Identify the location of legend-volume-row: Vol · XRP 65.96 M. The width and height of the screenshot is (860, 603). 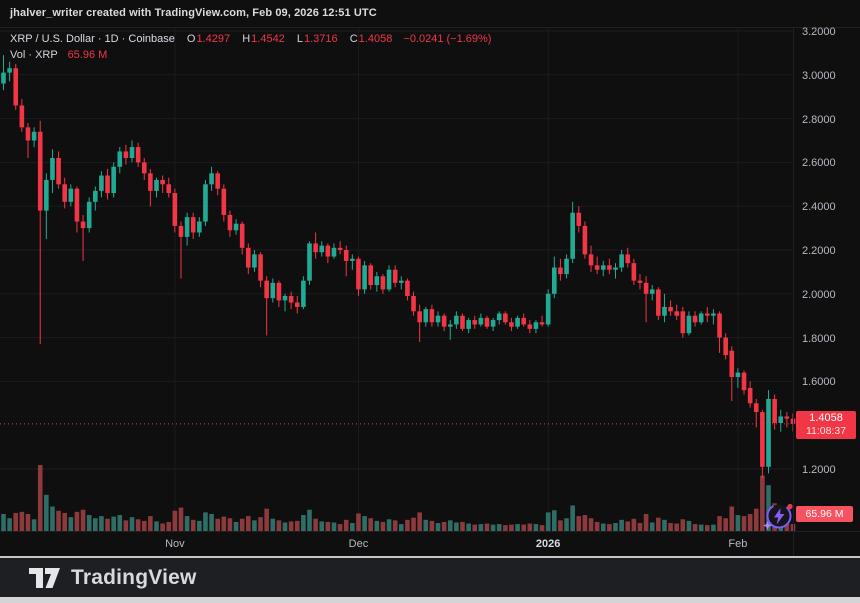
(250, 55).